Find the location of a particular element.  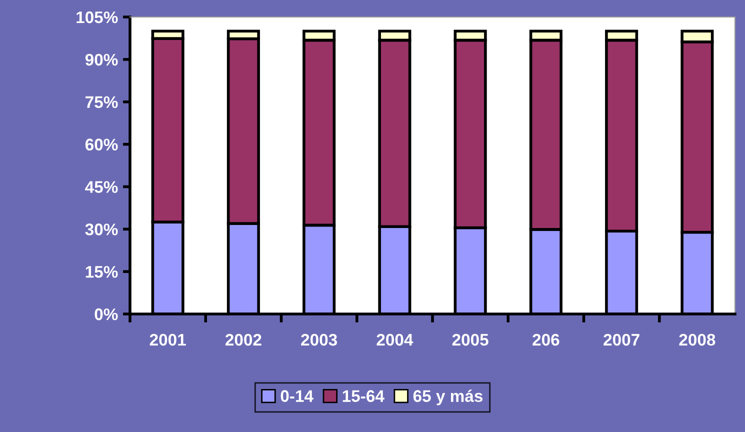

y-tick-label: 15% is located at coordinates (102, 272).